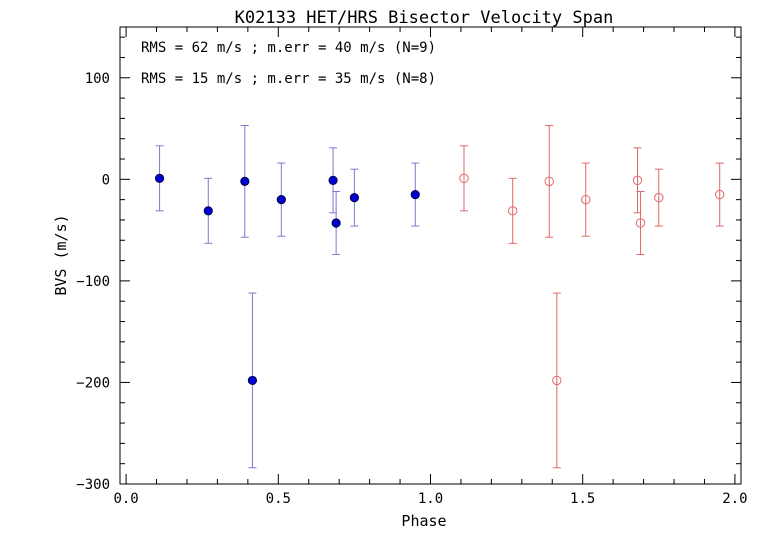 This screenshot has height=542, width=782. What do you see at coordinates (582, 499) in the screenshot?
I see `x-tick-label-3: 1.5` at bounding box center [582, 499].